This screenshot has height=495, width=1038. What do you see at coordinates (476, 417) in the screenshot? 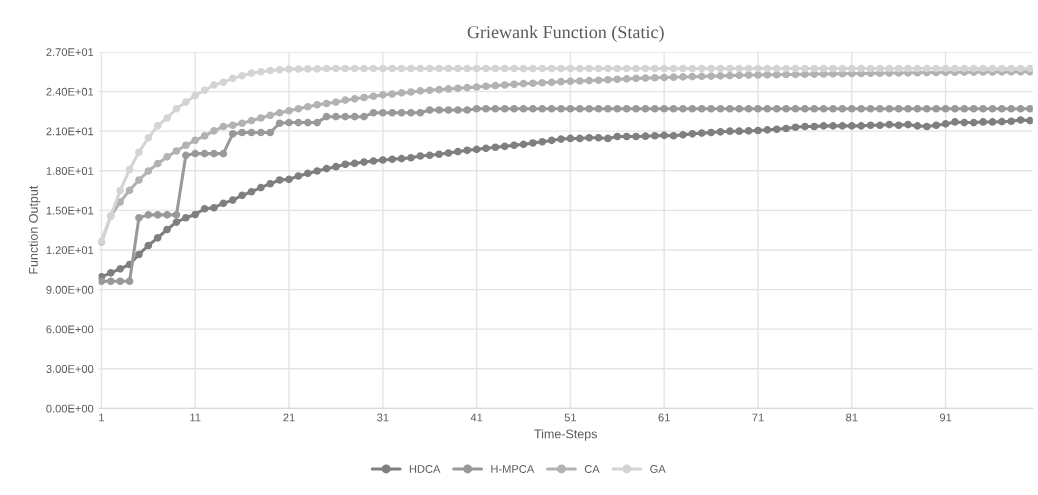
I see `x-tick-label: 41` at bounding box center [476, 417].